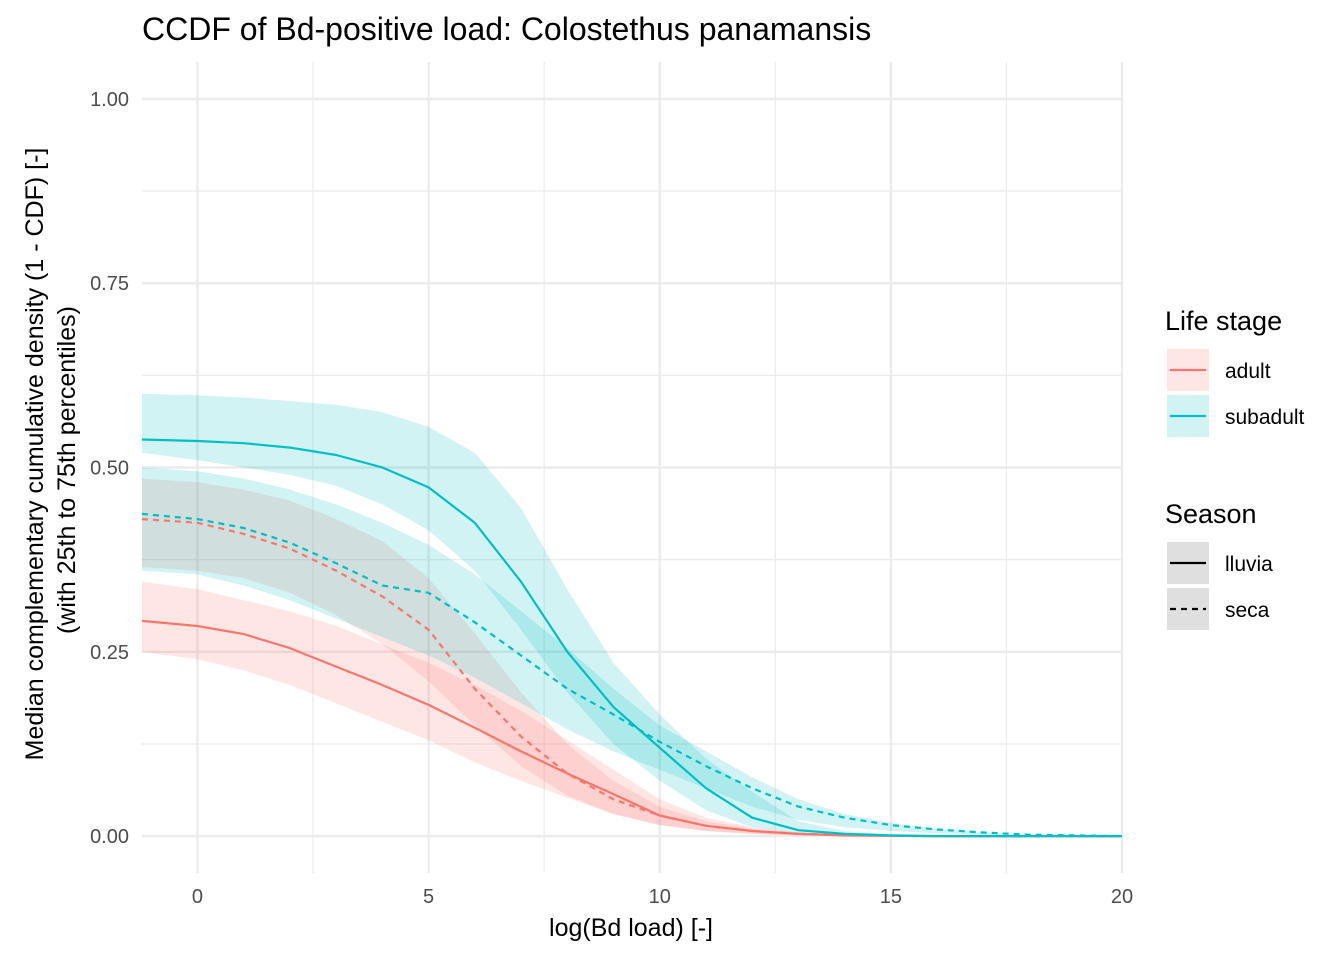 This screenshot has width=1344, height=960. I want to click on x-tick-label: 20, so click(1122, 897).